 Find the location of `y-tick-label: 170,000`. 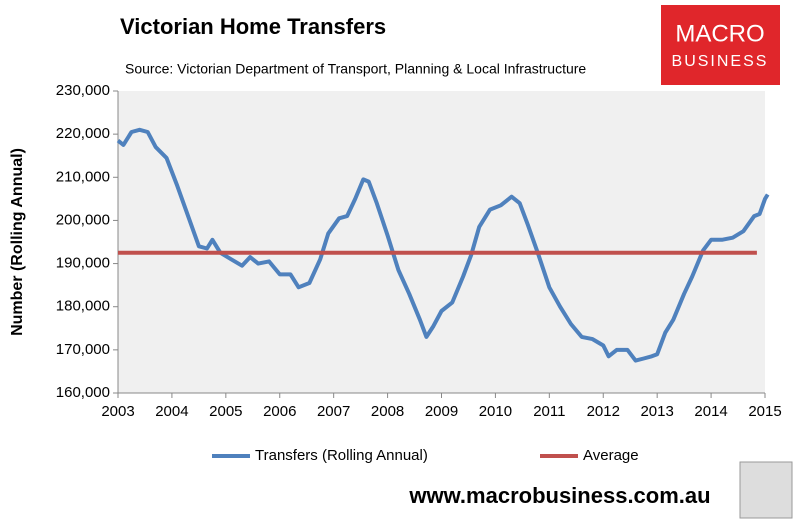

y-tick-label: 170,000 is located at coordinates (83, 349).